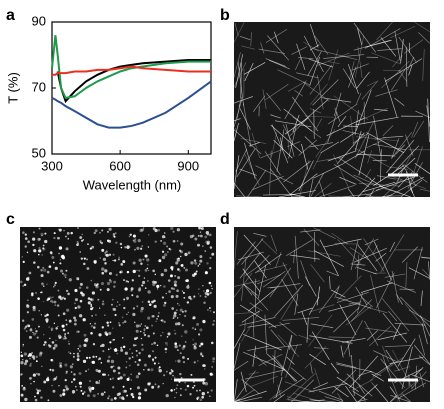 This screenshot has height=409, width=444. I want to click on panel-label: d, so click(225, 219).